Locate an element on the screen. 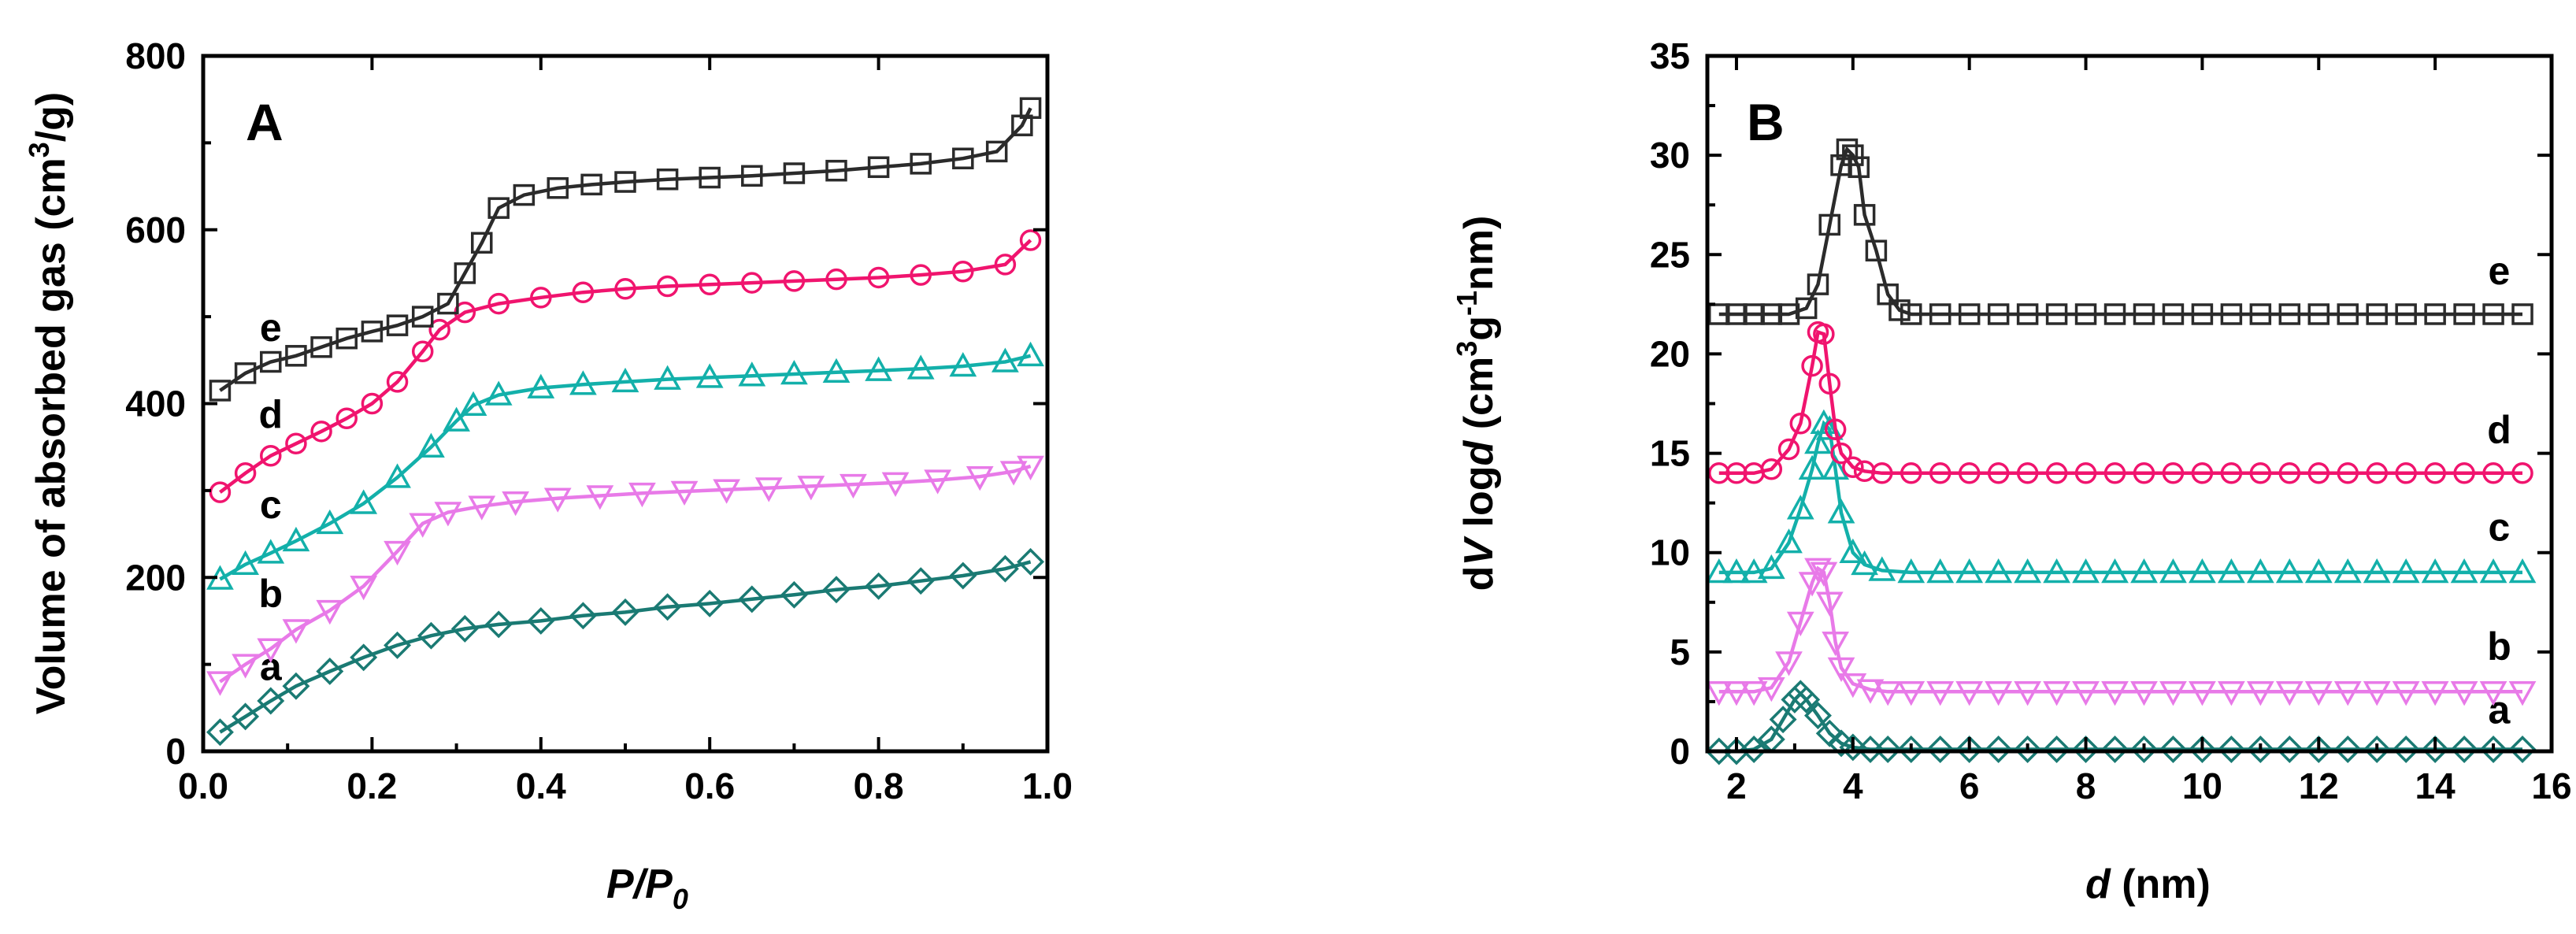 This screenshot has height=934, width=2576. panel-b-series-c-label: c is located at coordinates (2500, 528).